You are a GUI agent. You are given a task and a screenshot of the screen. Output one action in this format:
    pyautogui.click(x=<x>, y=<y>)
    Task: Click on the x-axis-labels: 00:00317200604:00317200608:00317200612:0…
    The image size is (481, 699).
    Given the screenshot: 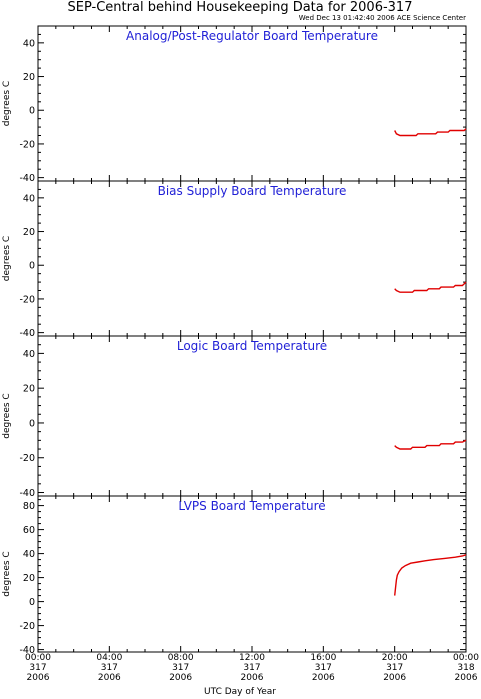 What is the action you would take?
    pyautogui.click(x=252, y=668)
    